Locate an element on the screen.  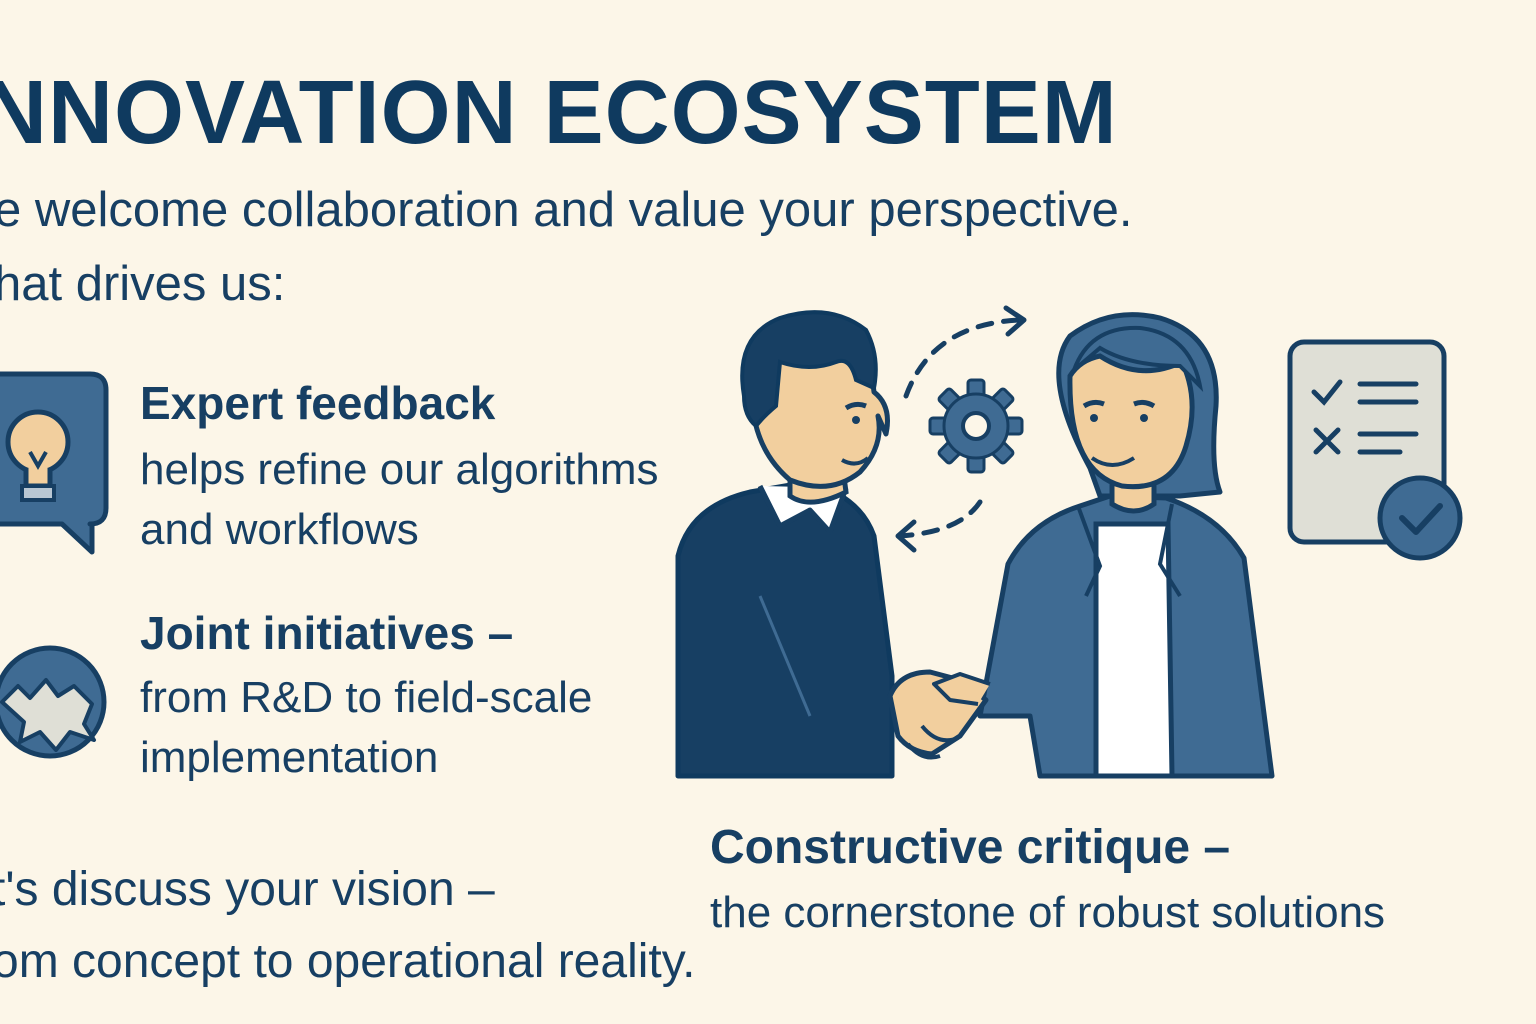
handshake is located at coordinates (939, 714).